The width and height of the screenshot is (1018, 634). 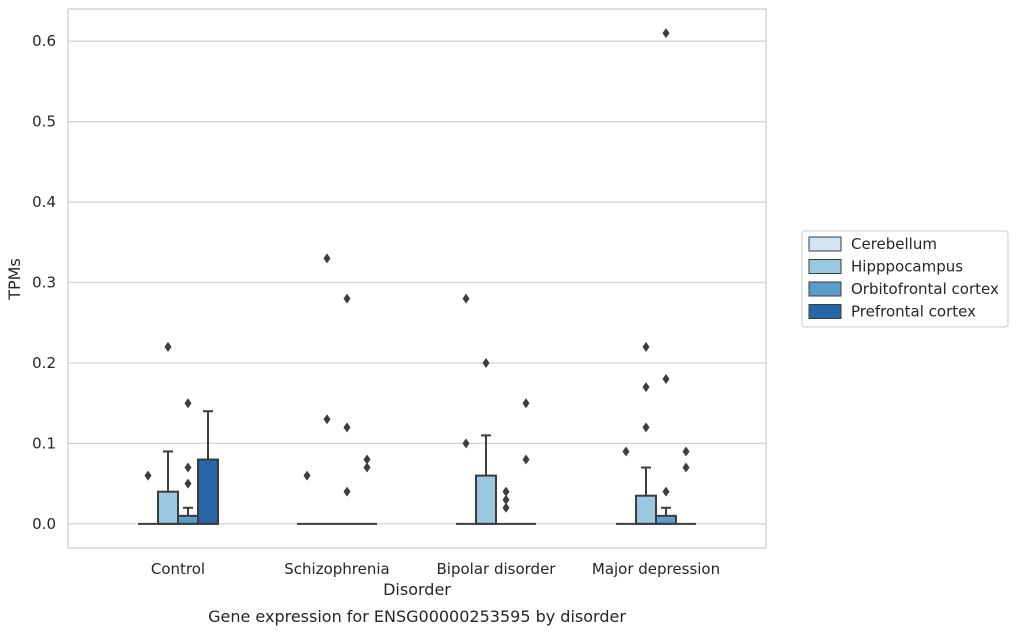 I want to click on y-tick-label: 0.5, so click(x=44, y=122).